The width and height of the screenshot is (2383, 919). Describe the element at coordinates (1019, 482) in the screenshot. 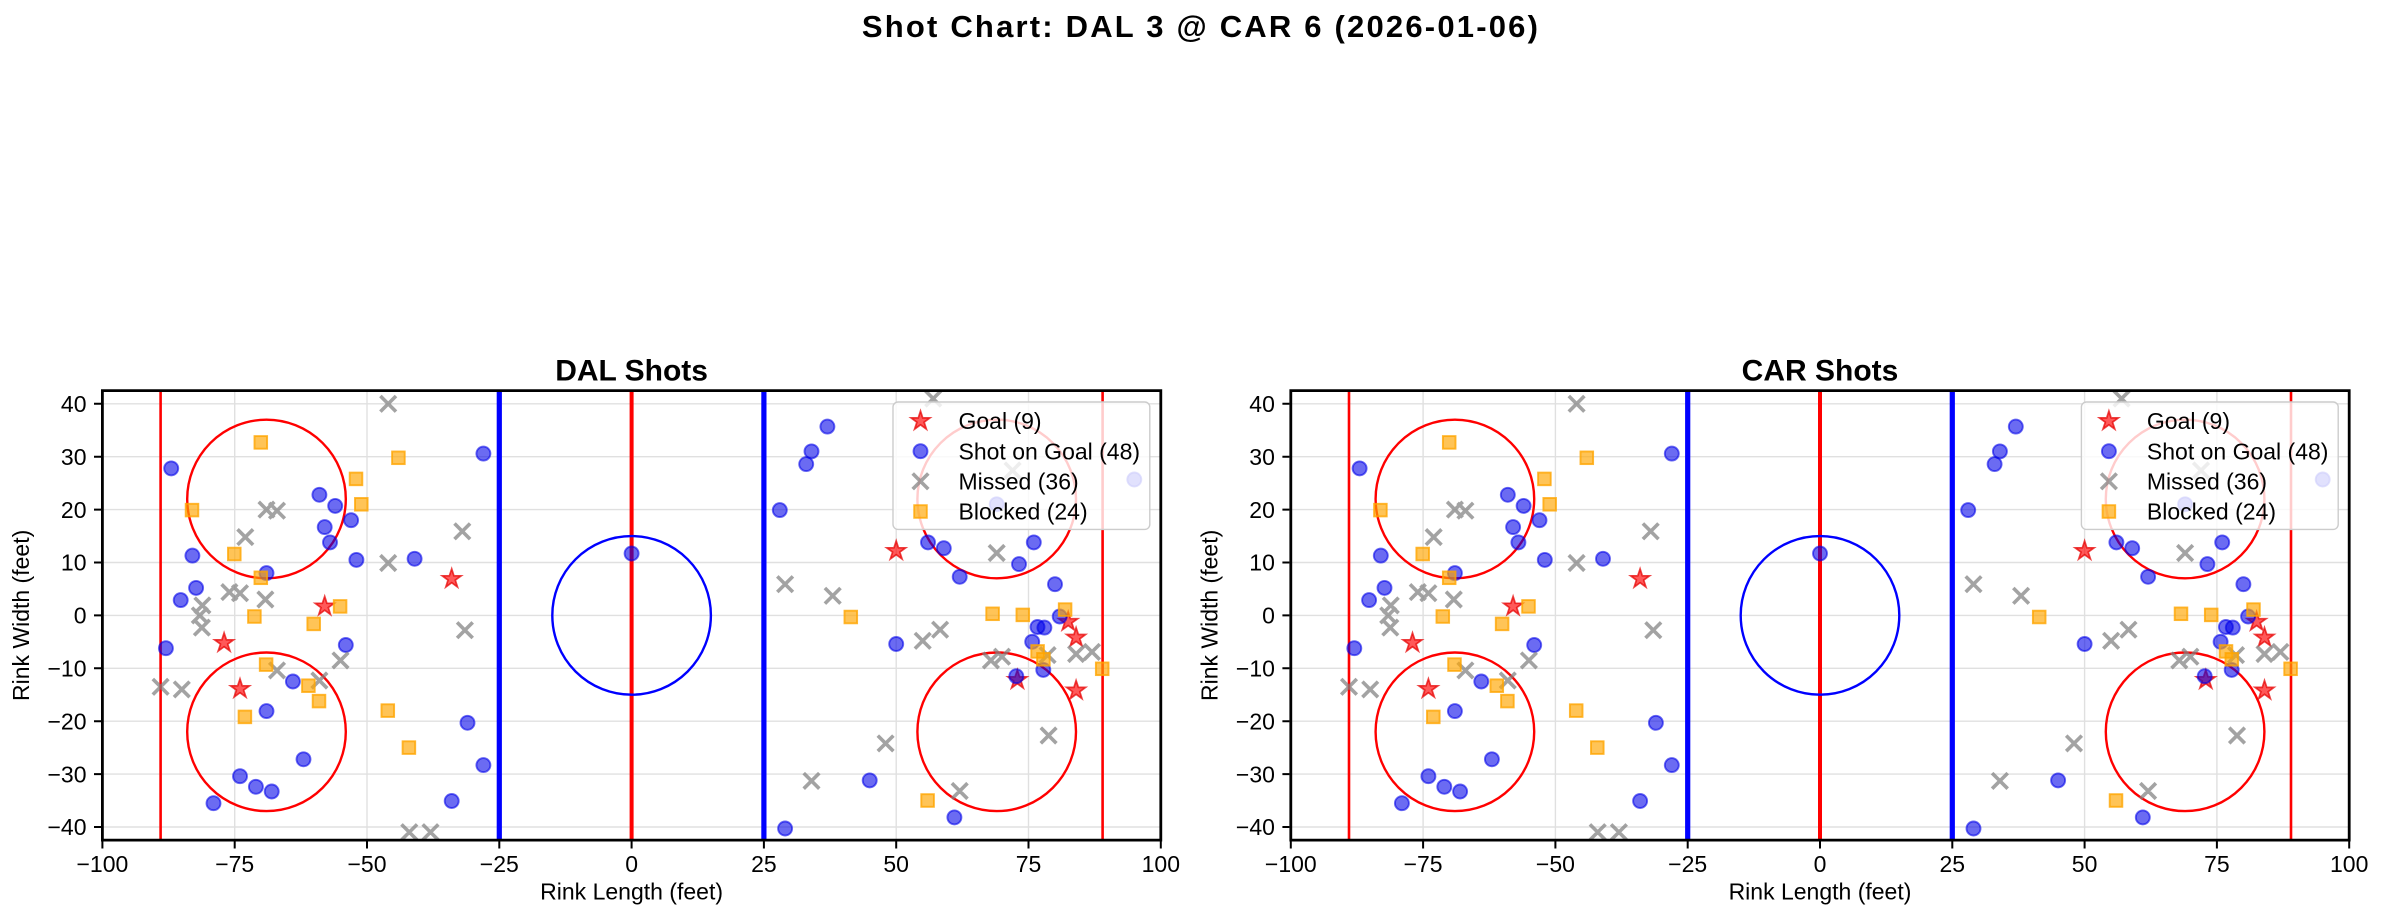

I see `svg-text: Missed (36)` at that location.